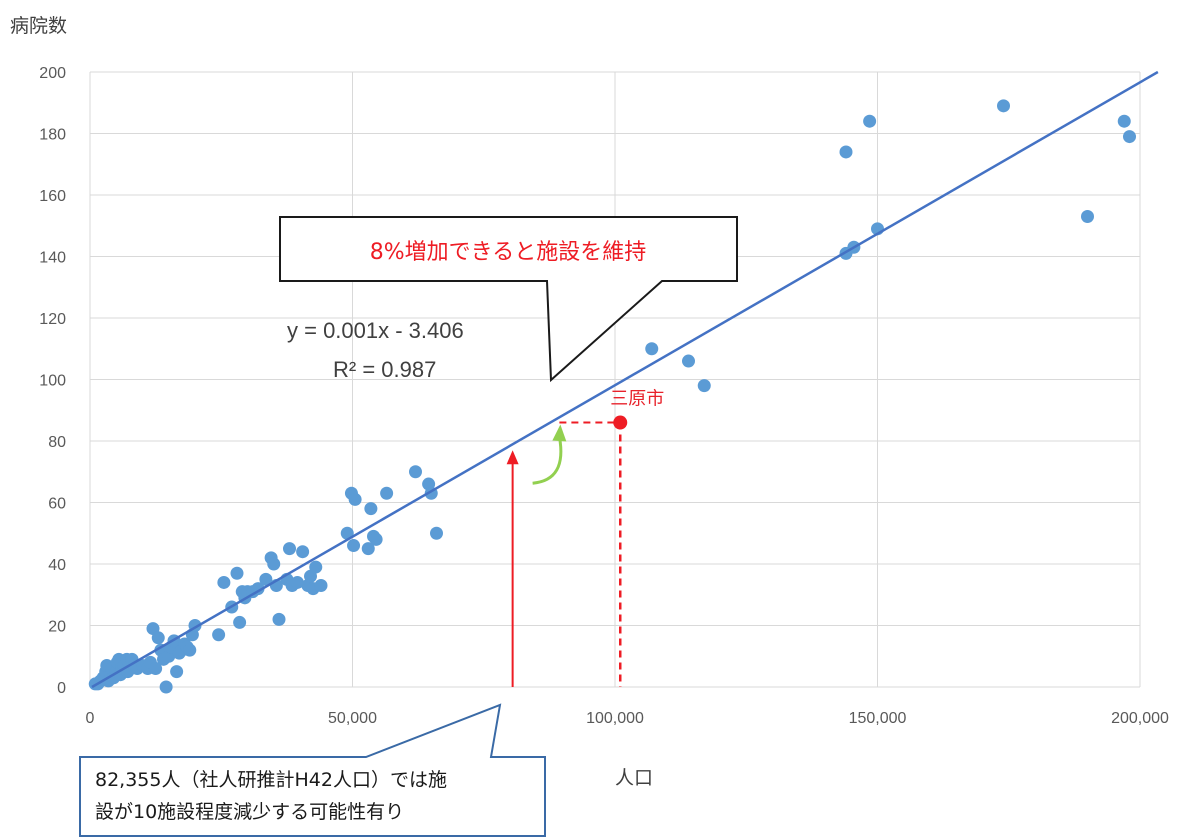  I want to click on top-callout-text: 8%増加できると施設を維持, so click(508, 252).